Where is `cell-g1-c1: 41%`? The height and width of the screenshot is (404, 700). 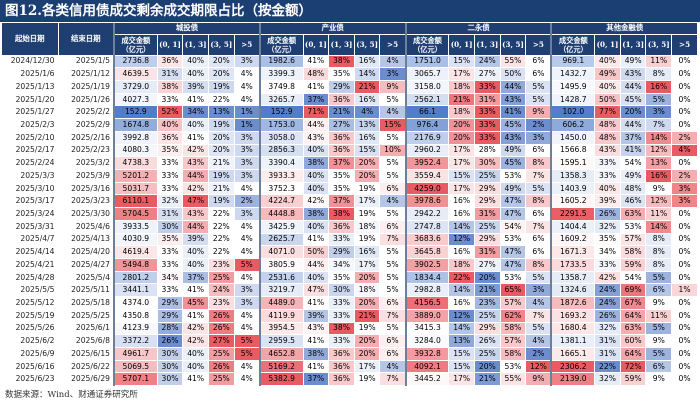
cell-g1-c1: 41% is located at coordinates (316, 303).